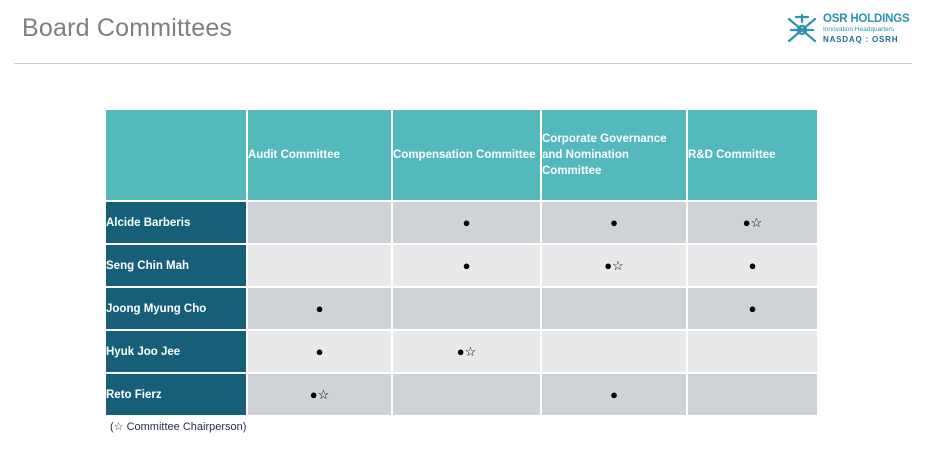  Describe the element at coordinates (176, 222) in the screenshot. I see `member-name: Alcide Barberis` at that location.